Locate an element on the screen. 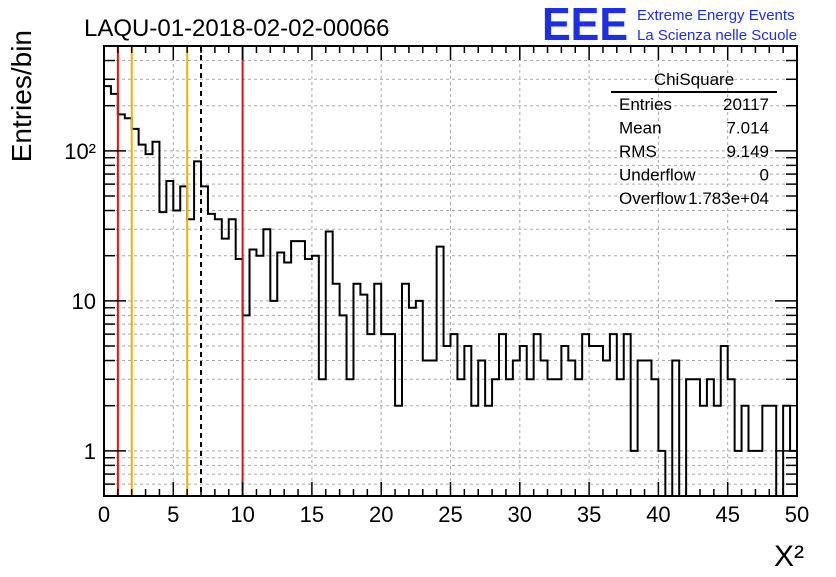  x-tick-label: 25 is located at coordinates (450, 514).